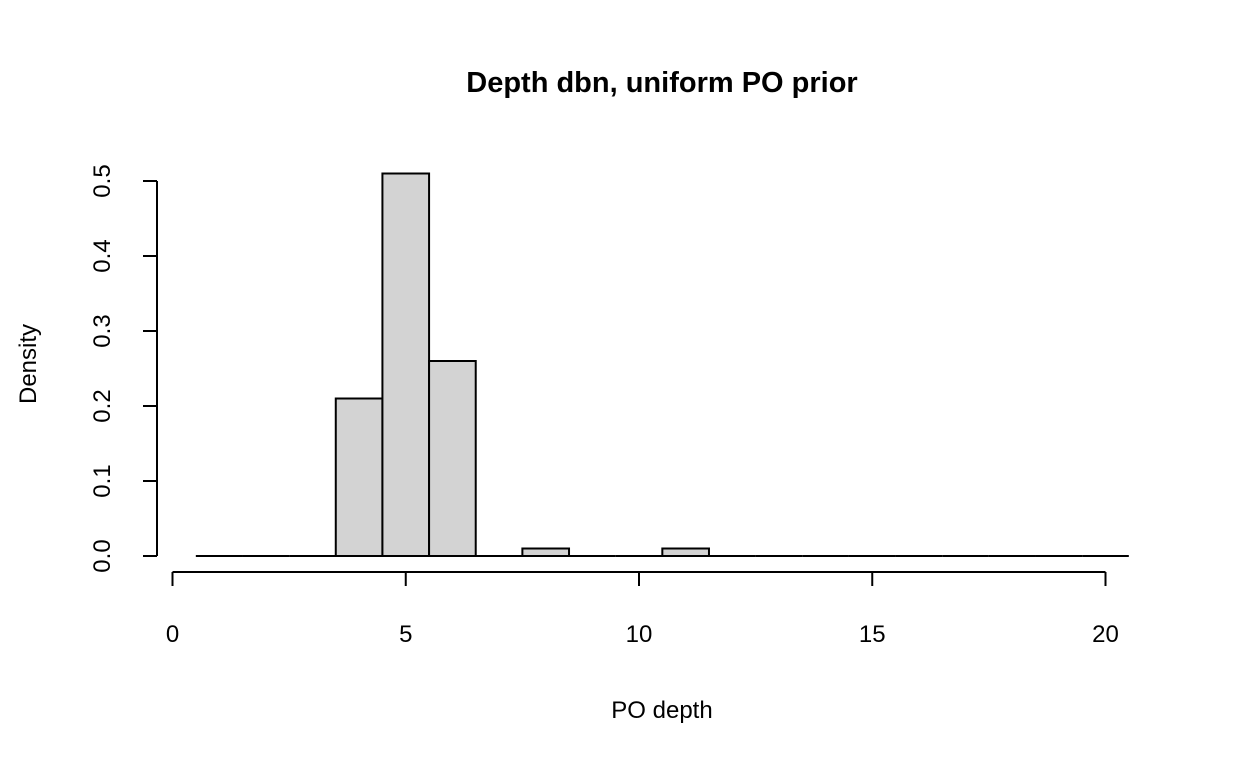 The image size is (1248, 768). I want to click on y-tick-label: 0.3, so click(102, 330).